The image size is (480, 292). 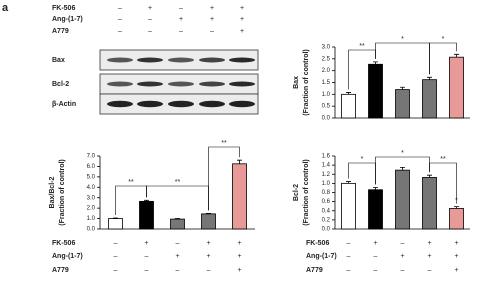 What do you see at coordinates (326, 59) in the screenshot?
I see `y-tick-label: 2.5` at bounding box center [326, 59].